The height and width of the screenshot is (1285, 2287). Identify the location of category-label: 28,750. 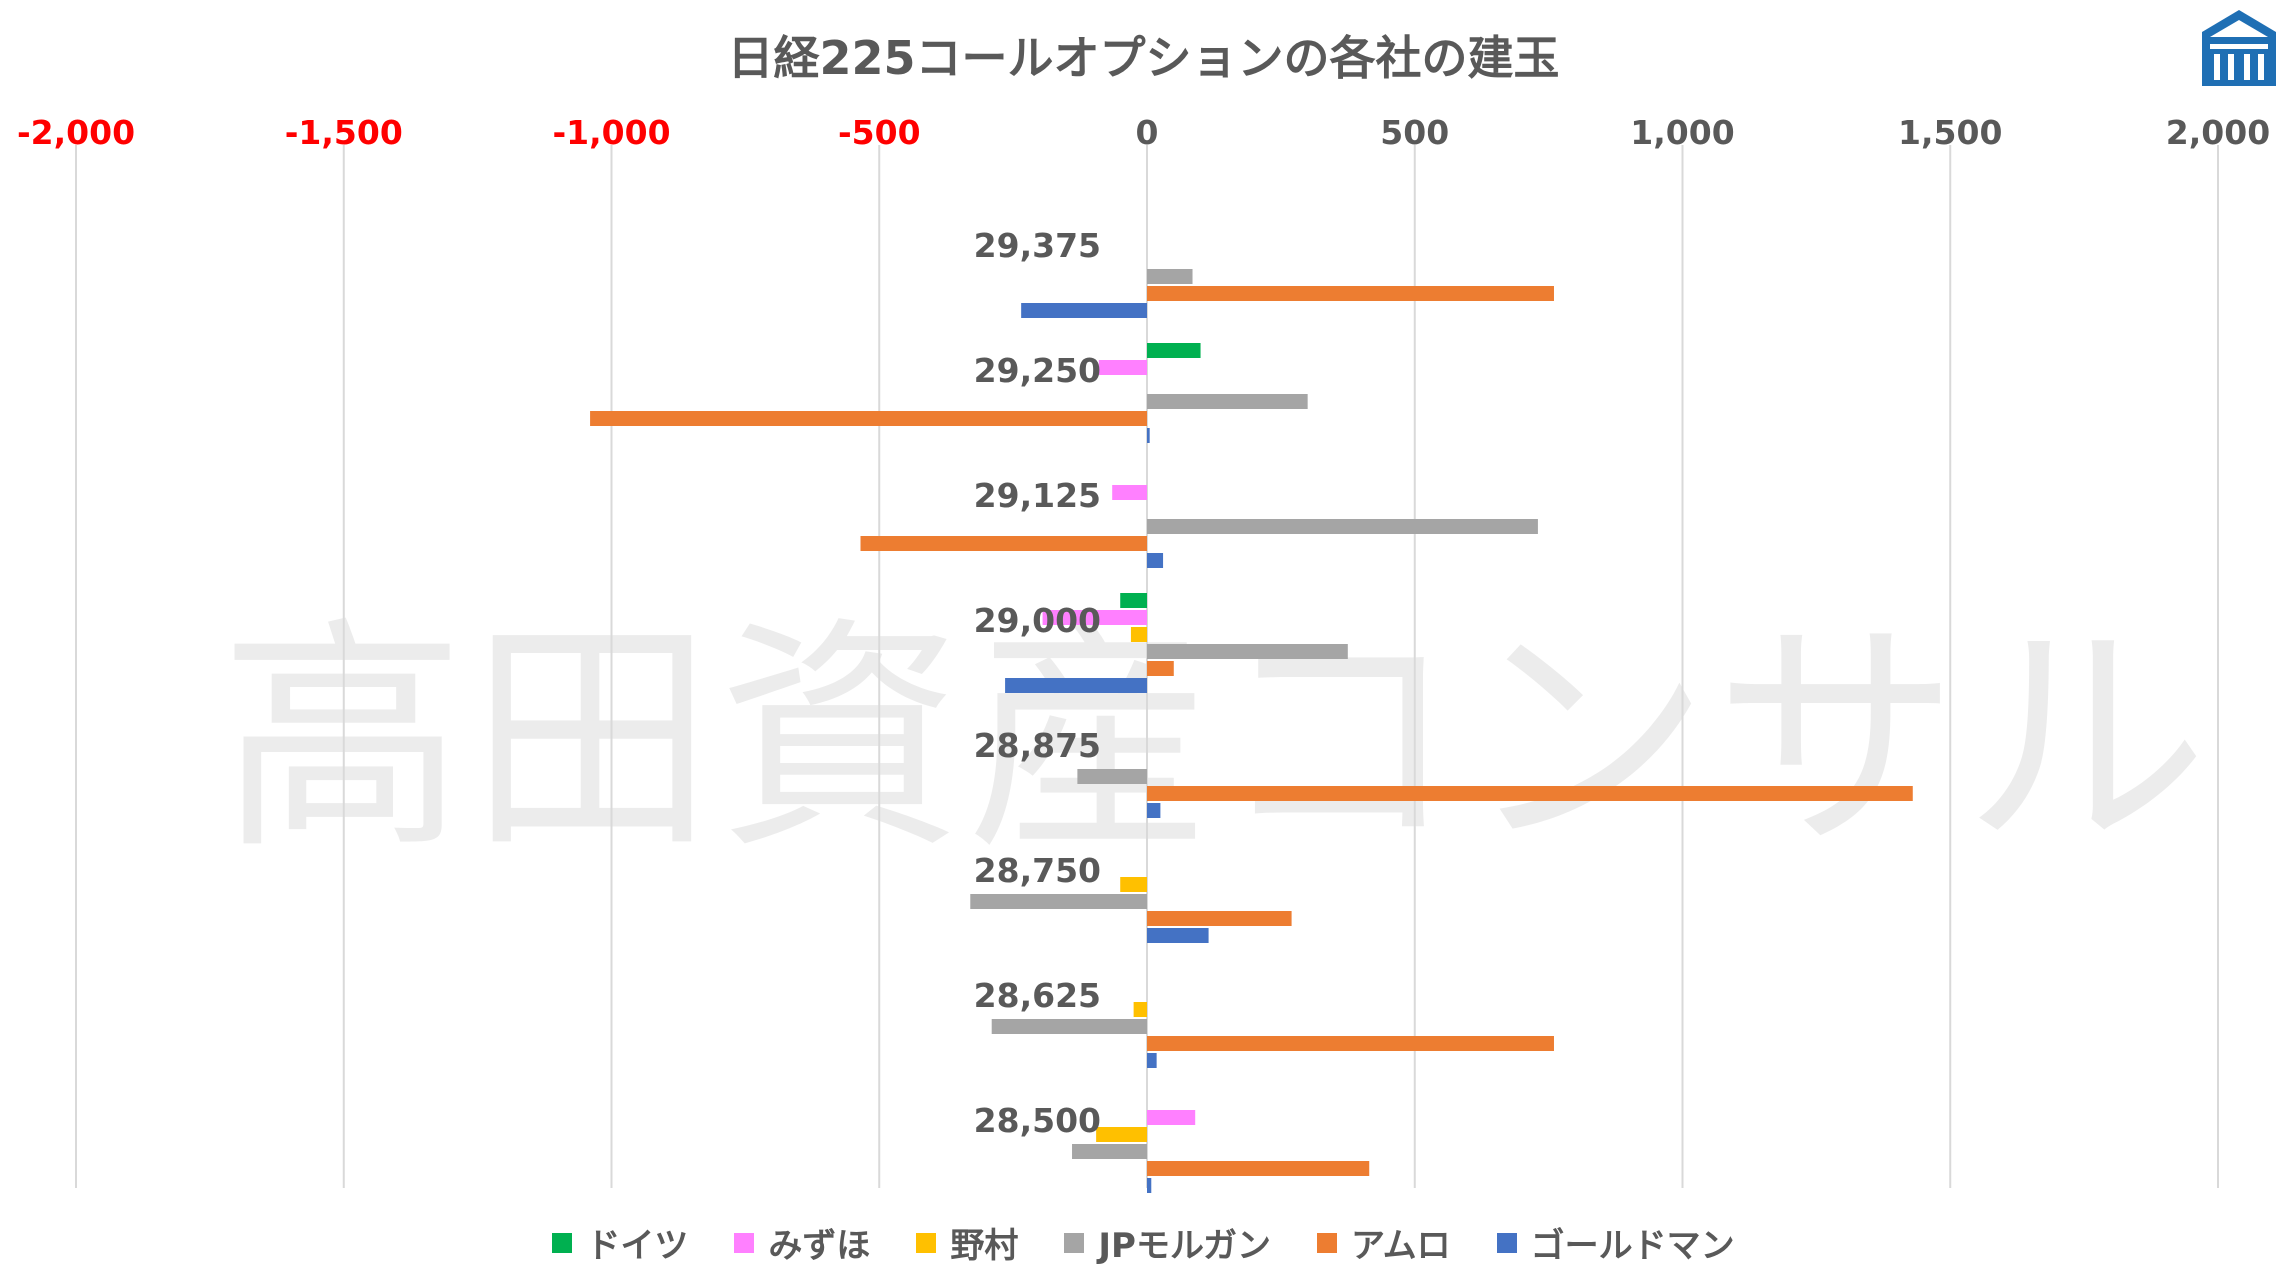
(1037, 870).